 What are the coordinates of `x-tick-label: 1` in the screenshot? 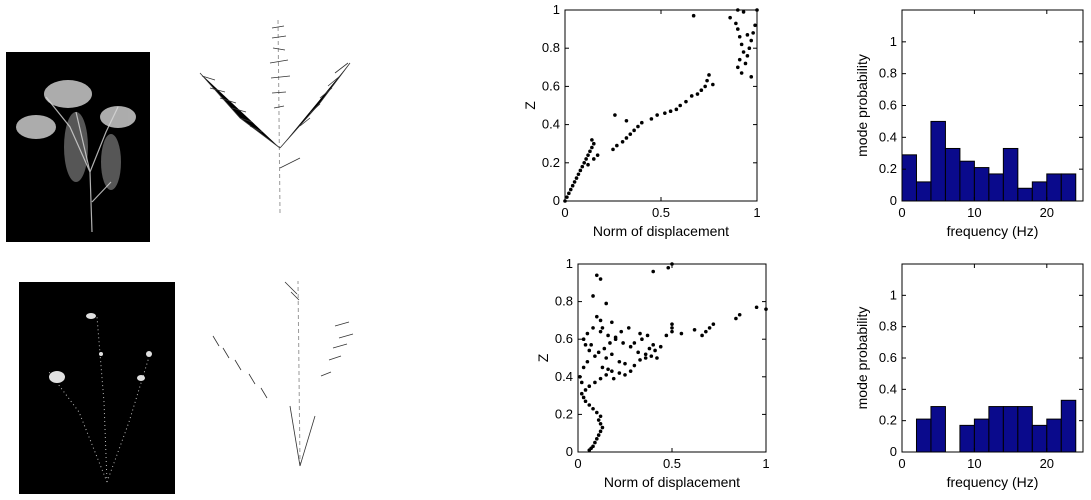 It's located at (765, 463).